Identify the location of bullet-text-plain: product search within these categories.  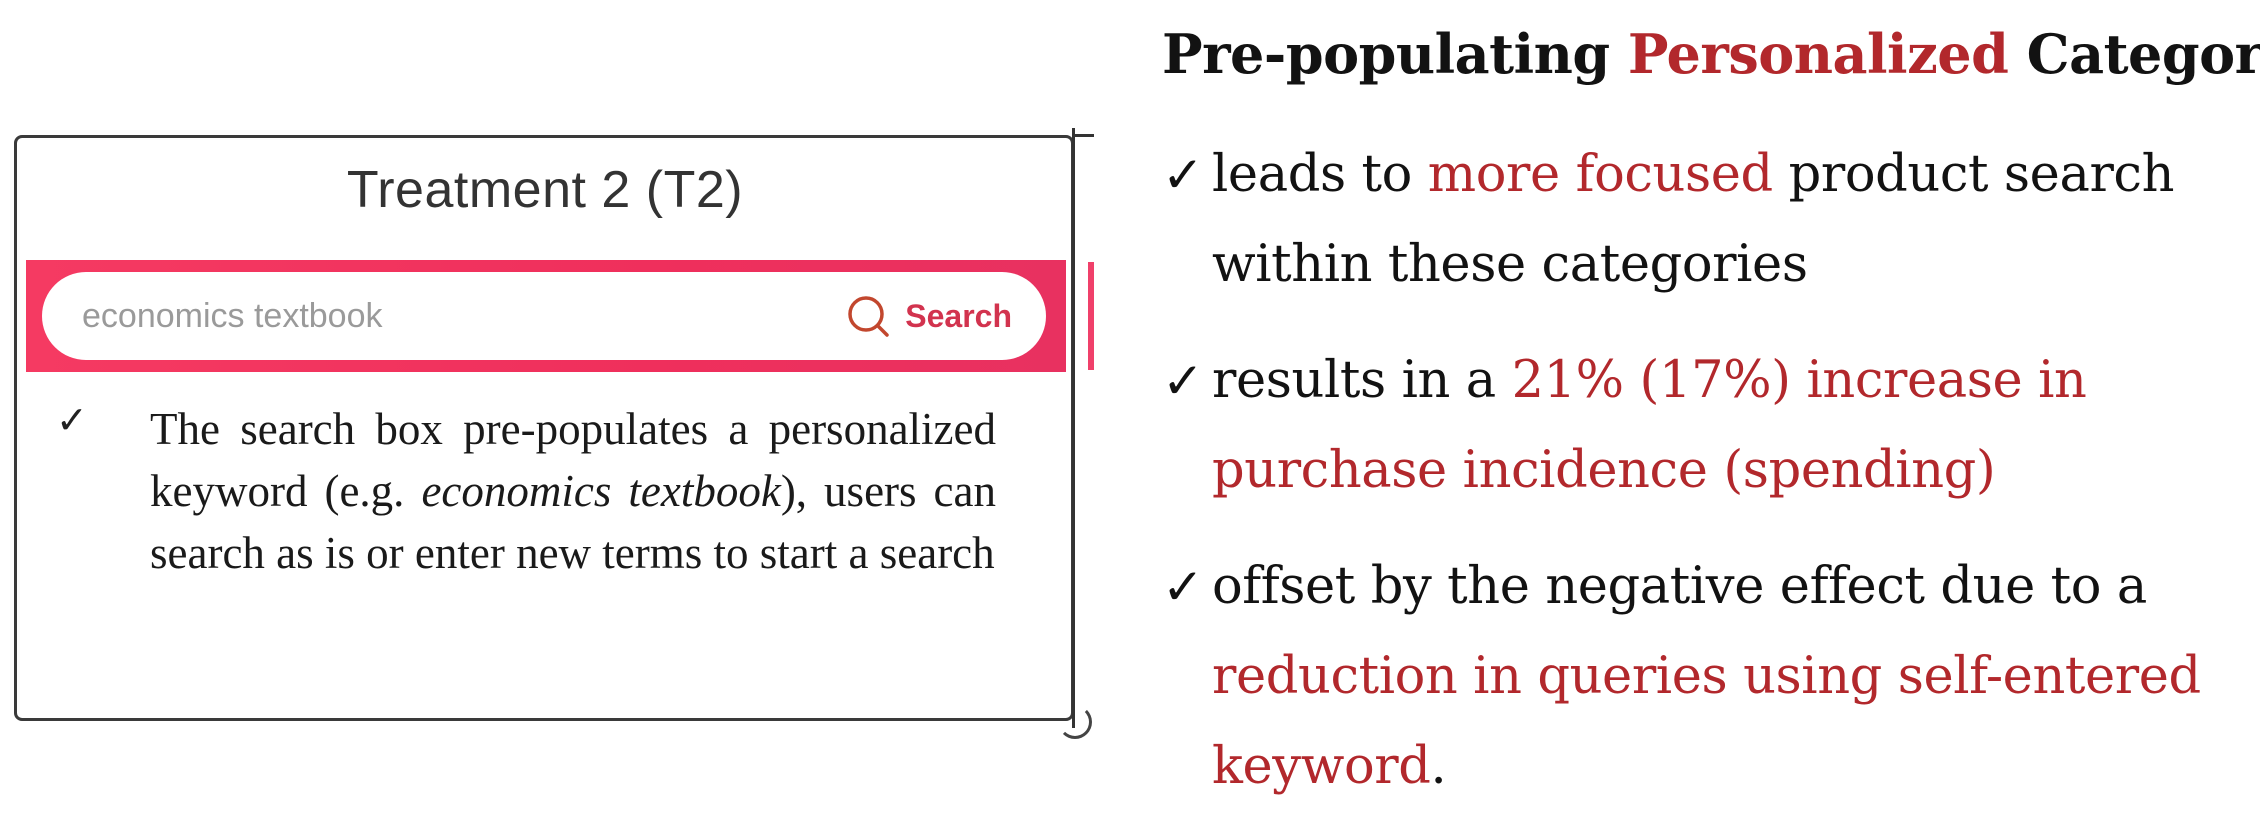
(1693, 219).